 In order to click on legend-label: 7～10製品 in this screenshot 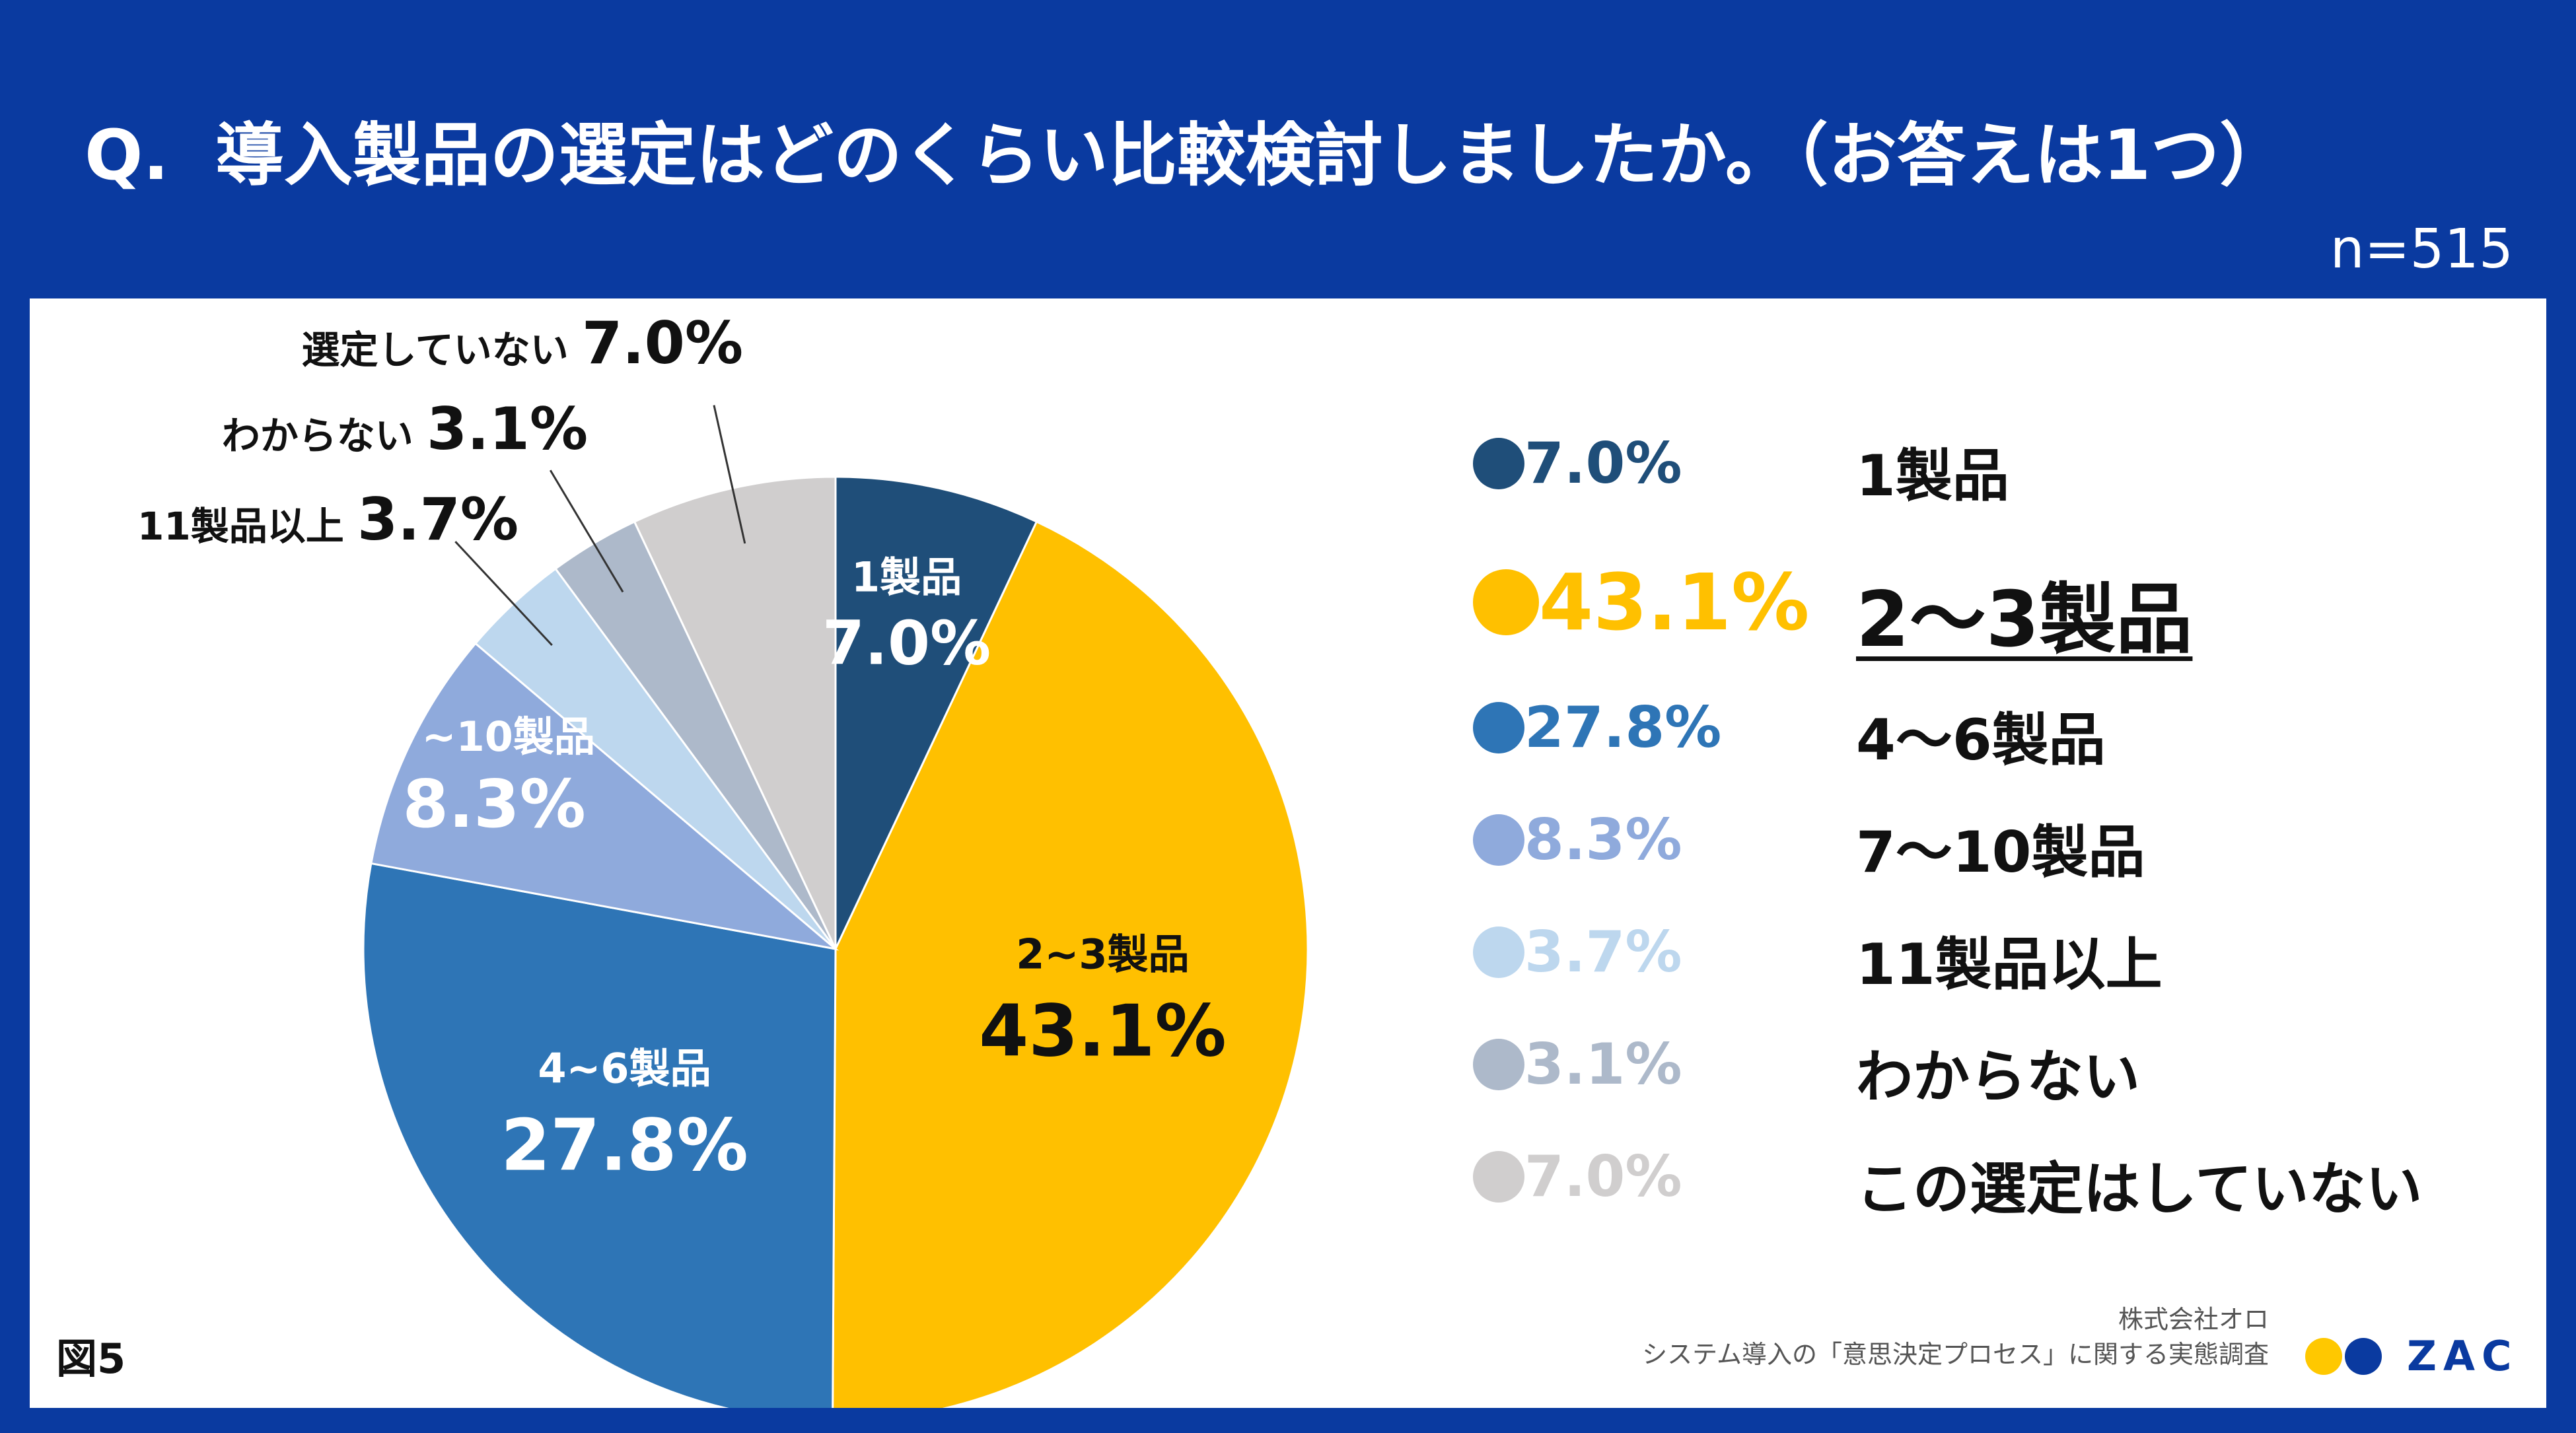, I will do `click(2001, 853)`.